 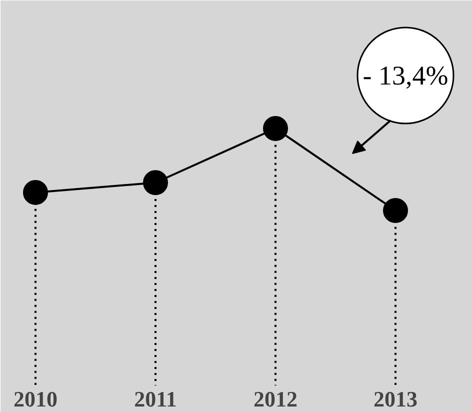 What do you see at coordinates (396, 399) in the screenshot?
I see `x-tick-label: 2013` at bounding box center [396, 399].